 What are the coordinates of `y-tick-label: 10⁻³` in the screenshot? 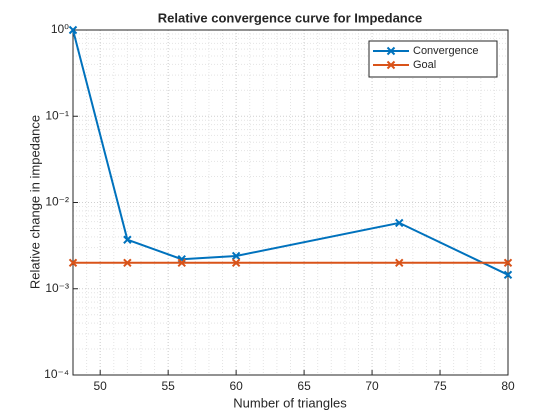 It's located at (57, 288).